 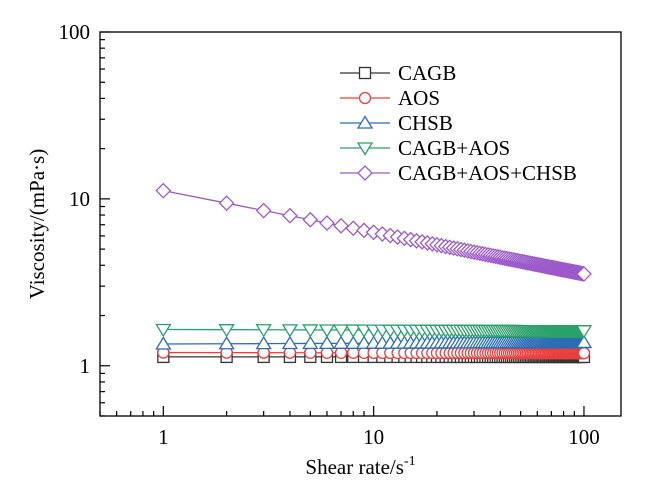 What do you see at coordinates (425, 123) in the screenshot?
I see `legend-label: CHSB` at bounding box center [425, 123].